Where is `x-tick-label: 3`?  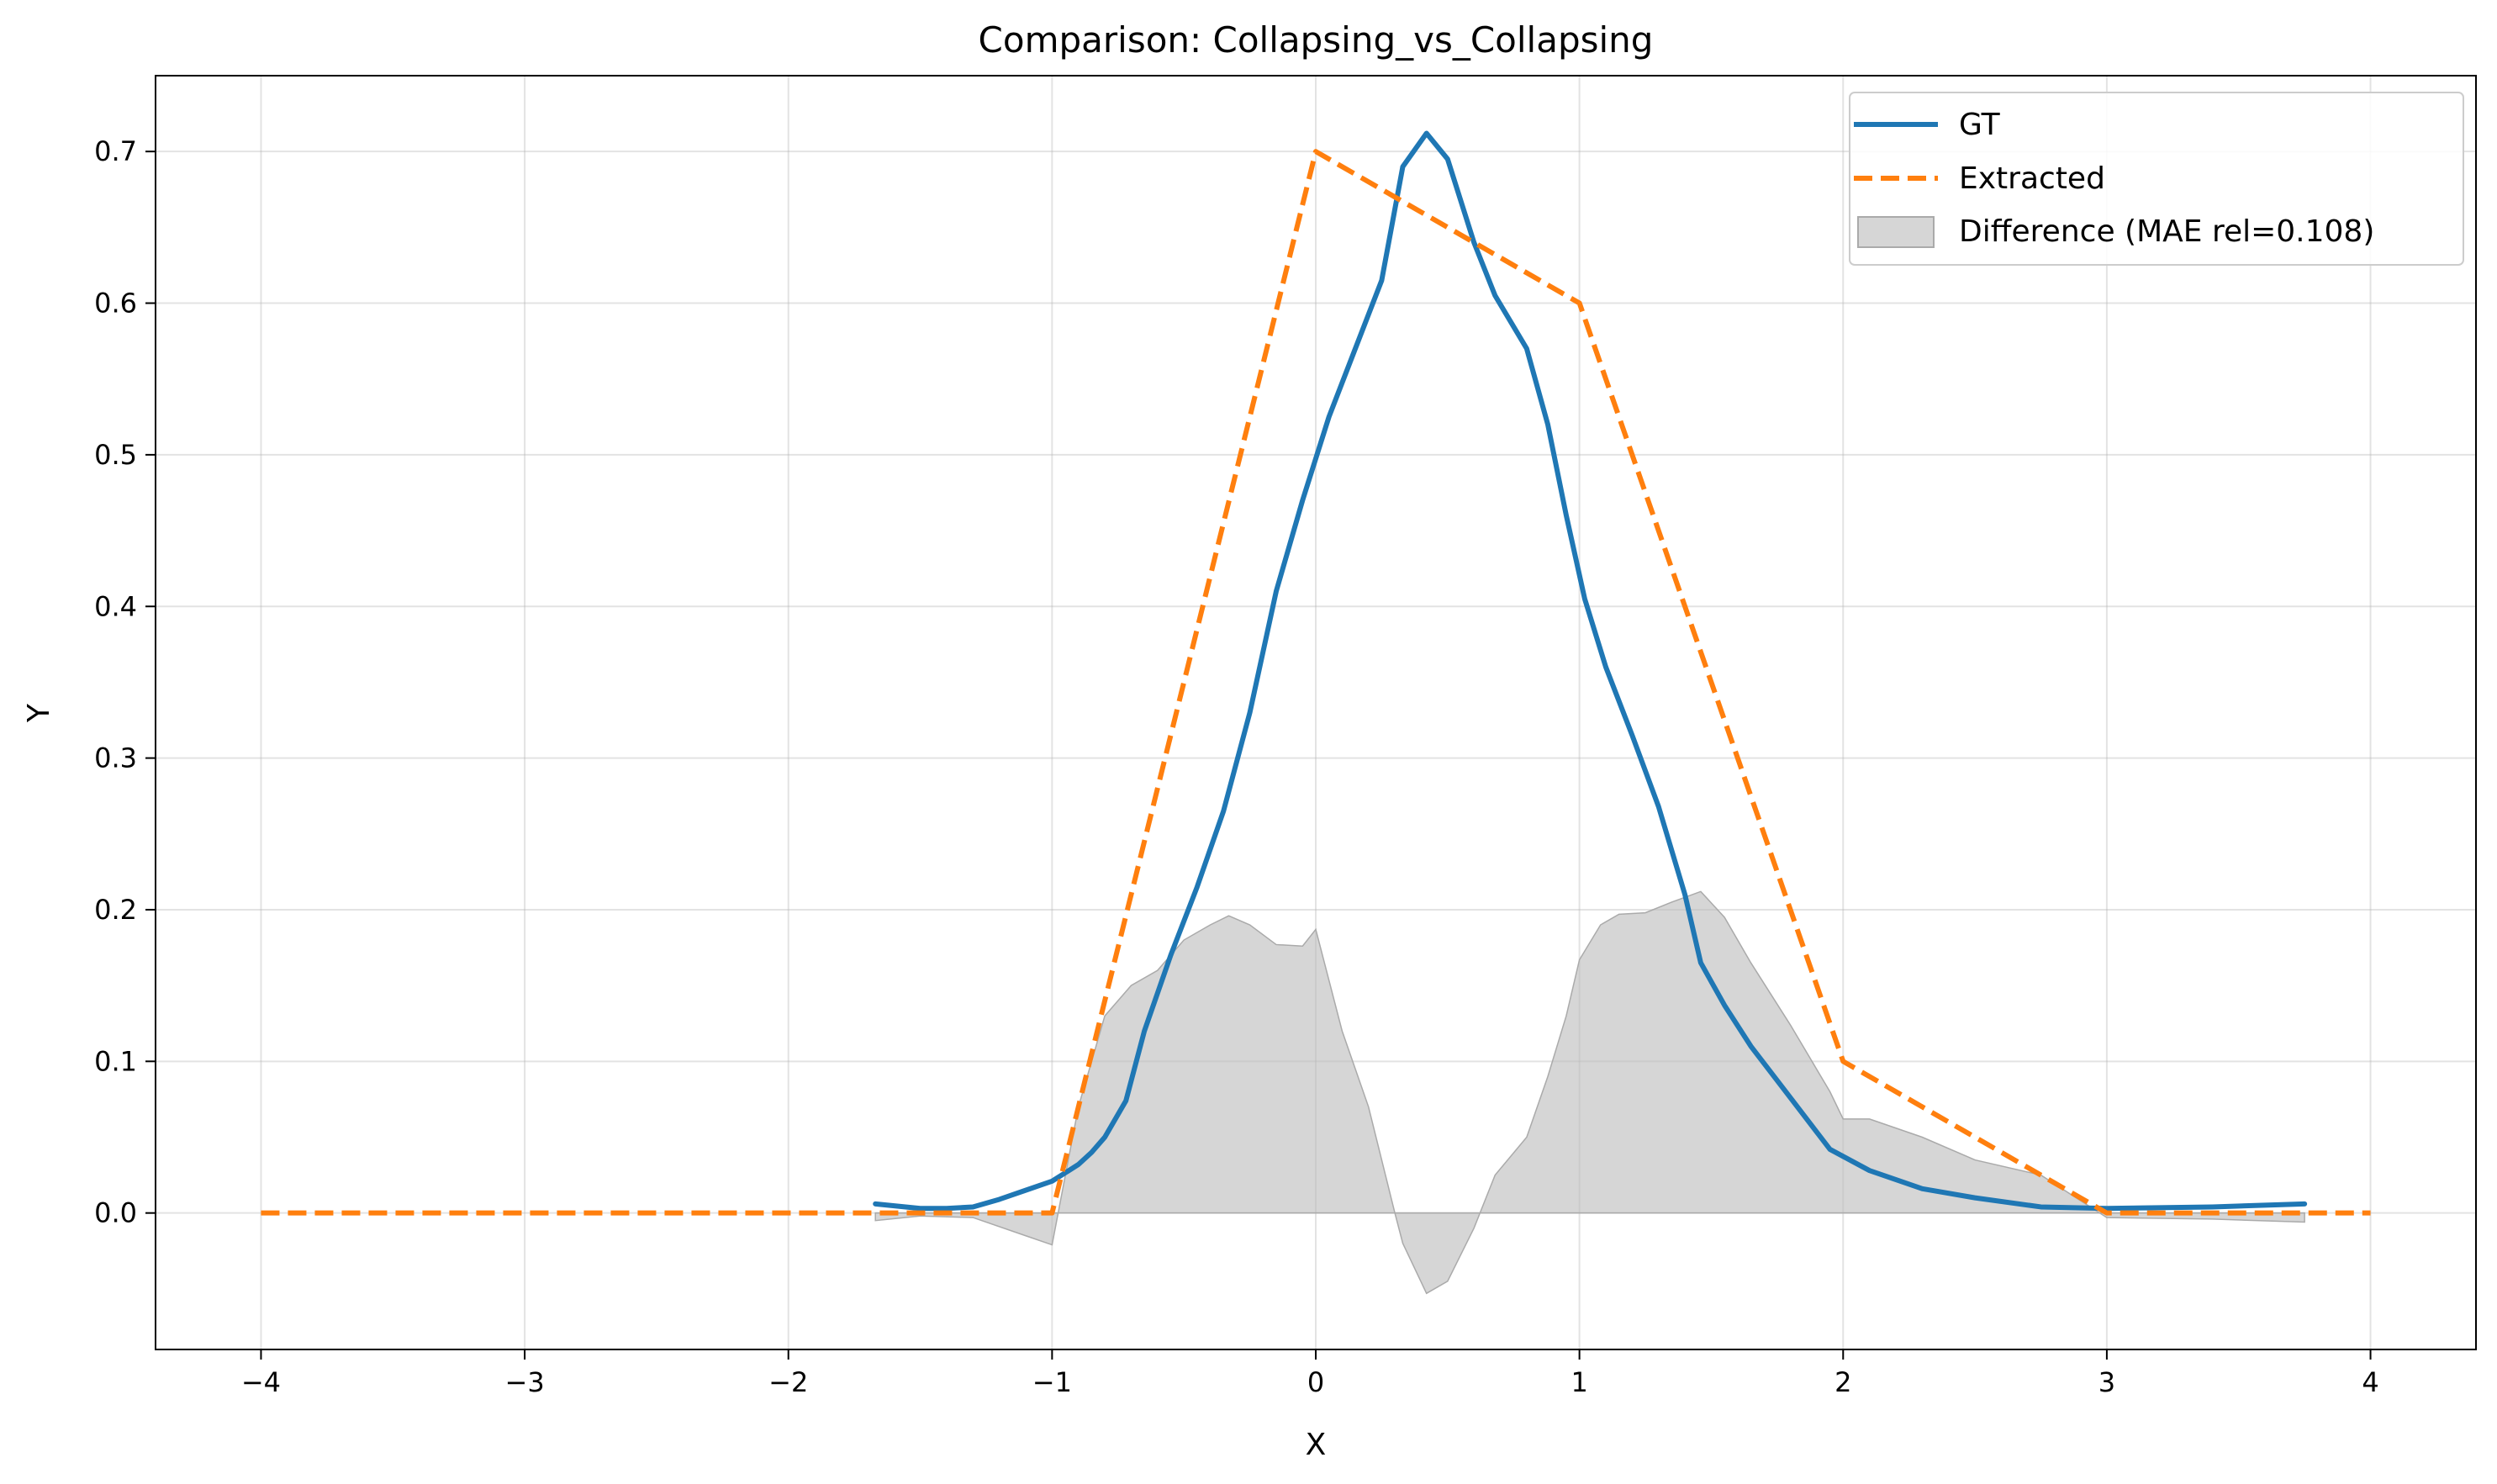 x-tick-label: 3 is located at coordinates (2106, 1382).